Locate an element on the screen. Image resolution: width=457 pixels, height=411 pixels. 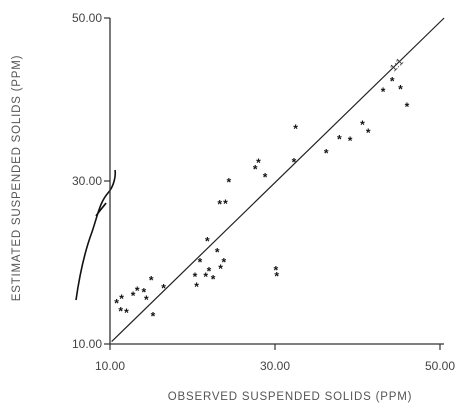
one-to-one-label: 1:1 is located at coordinates (397, 65).